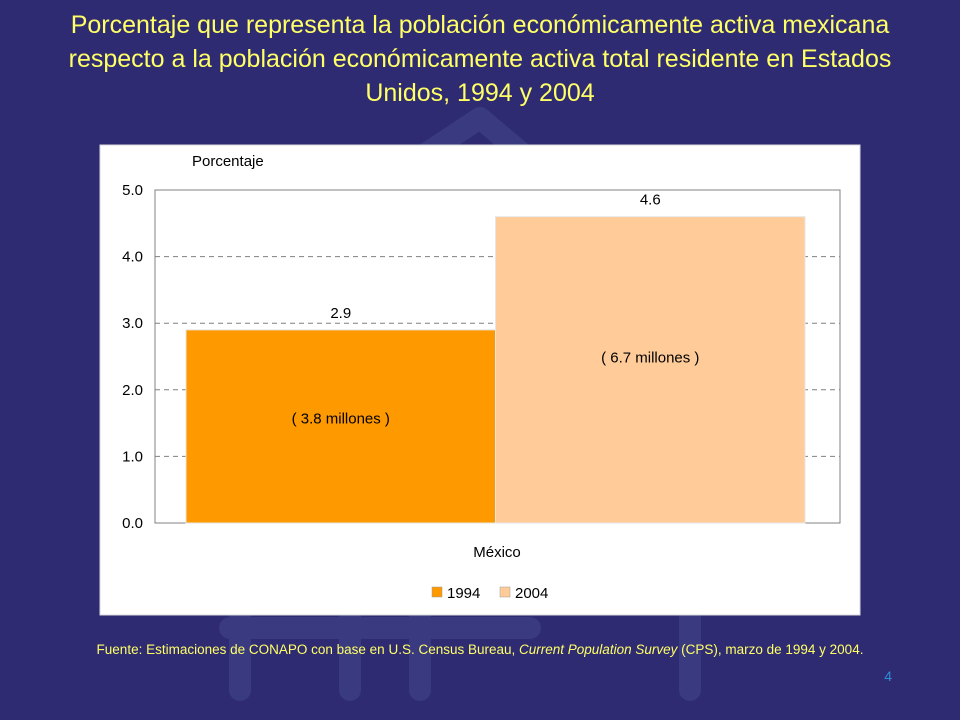 This screenshot has width=960, height=720. What do you see at coordinates (340, 313) in the screenshot?
I see `value-label-1994: 2.9` at bounding box center [340, 313].